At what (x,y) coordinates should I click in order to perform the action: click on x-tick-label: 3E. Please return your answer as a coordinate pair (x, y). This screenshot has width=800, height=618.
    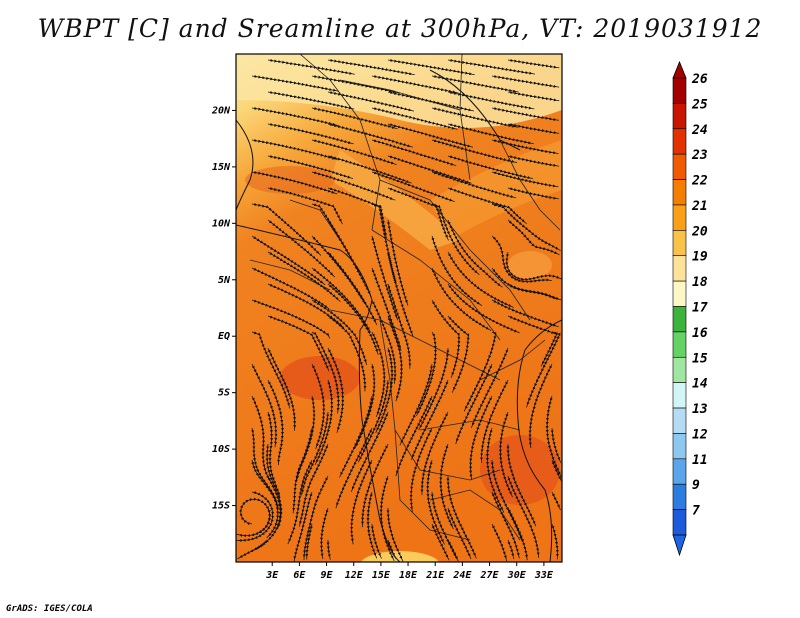
    Looking at the image, I should click on (272, 575).